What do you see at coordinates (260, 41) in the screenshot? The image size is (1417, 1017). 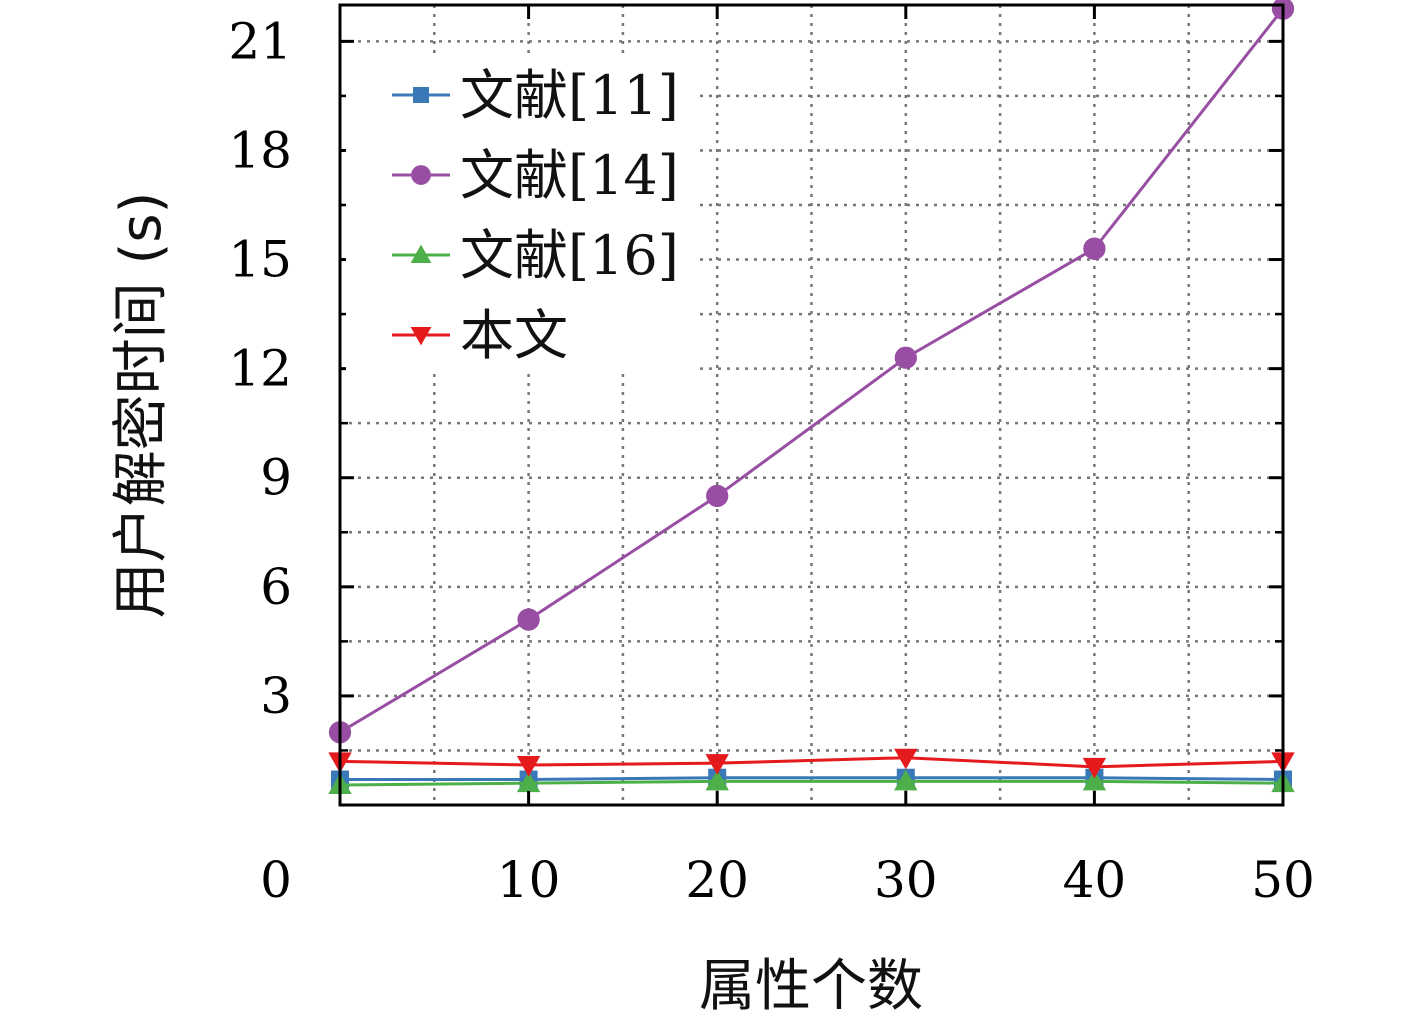 I see `y-tick-label: 21` at bounding box center [260, 41].